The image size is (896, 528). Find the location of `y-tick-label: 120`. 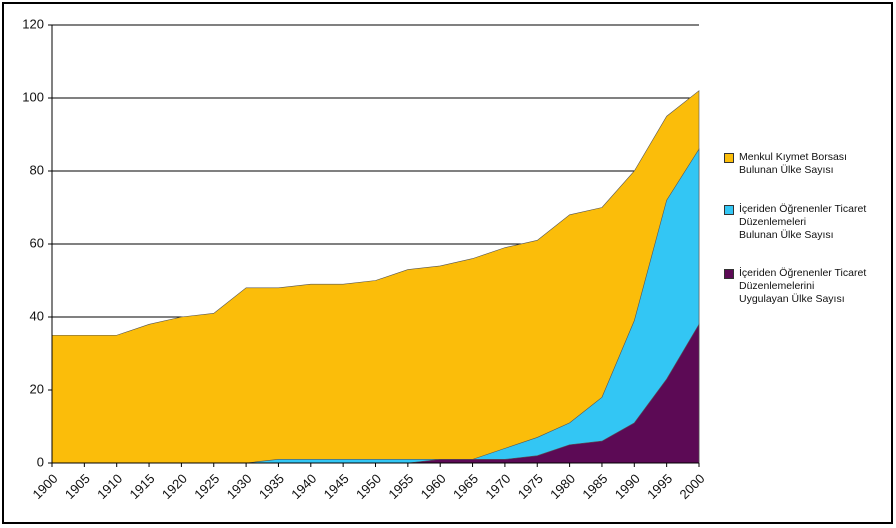

y-tick-label: 120 is located at coordinates (33, 23).